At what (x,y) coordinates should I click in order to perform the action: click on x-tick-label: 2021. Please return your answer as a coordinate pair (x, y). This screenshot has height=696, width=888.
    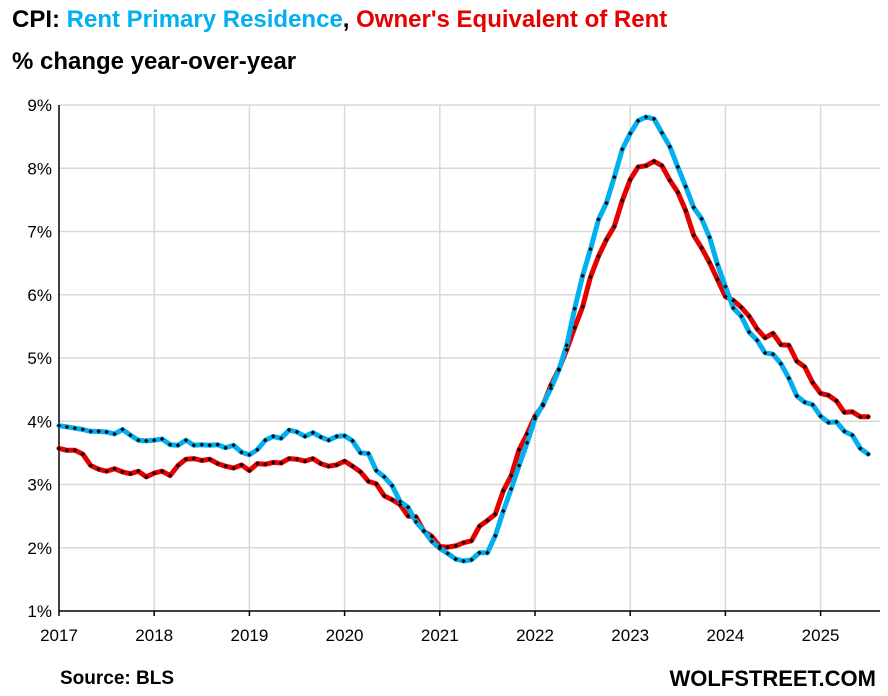
    Looking at the image, I should click on (440, 635).